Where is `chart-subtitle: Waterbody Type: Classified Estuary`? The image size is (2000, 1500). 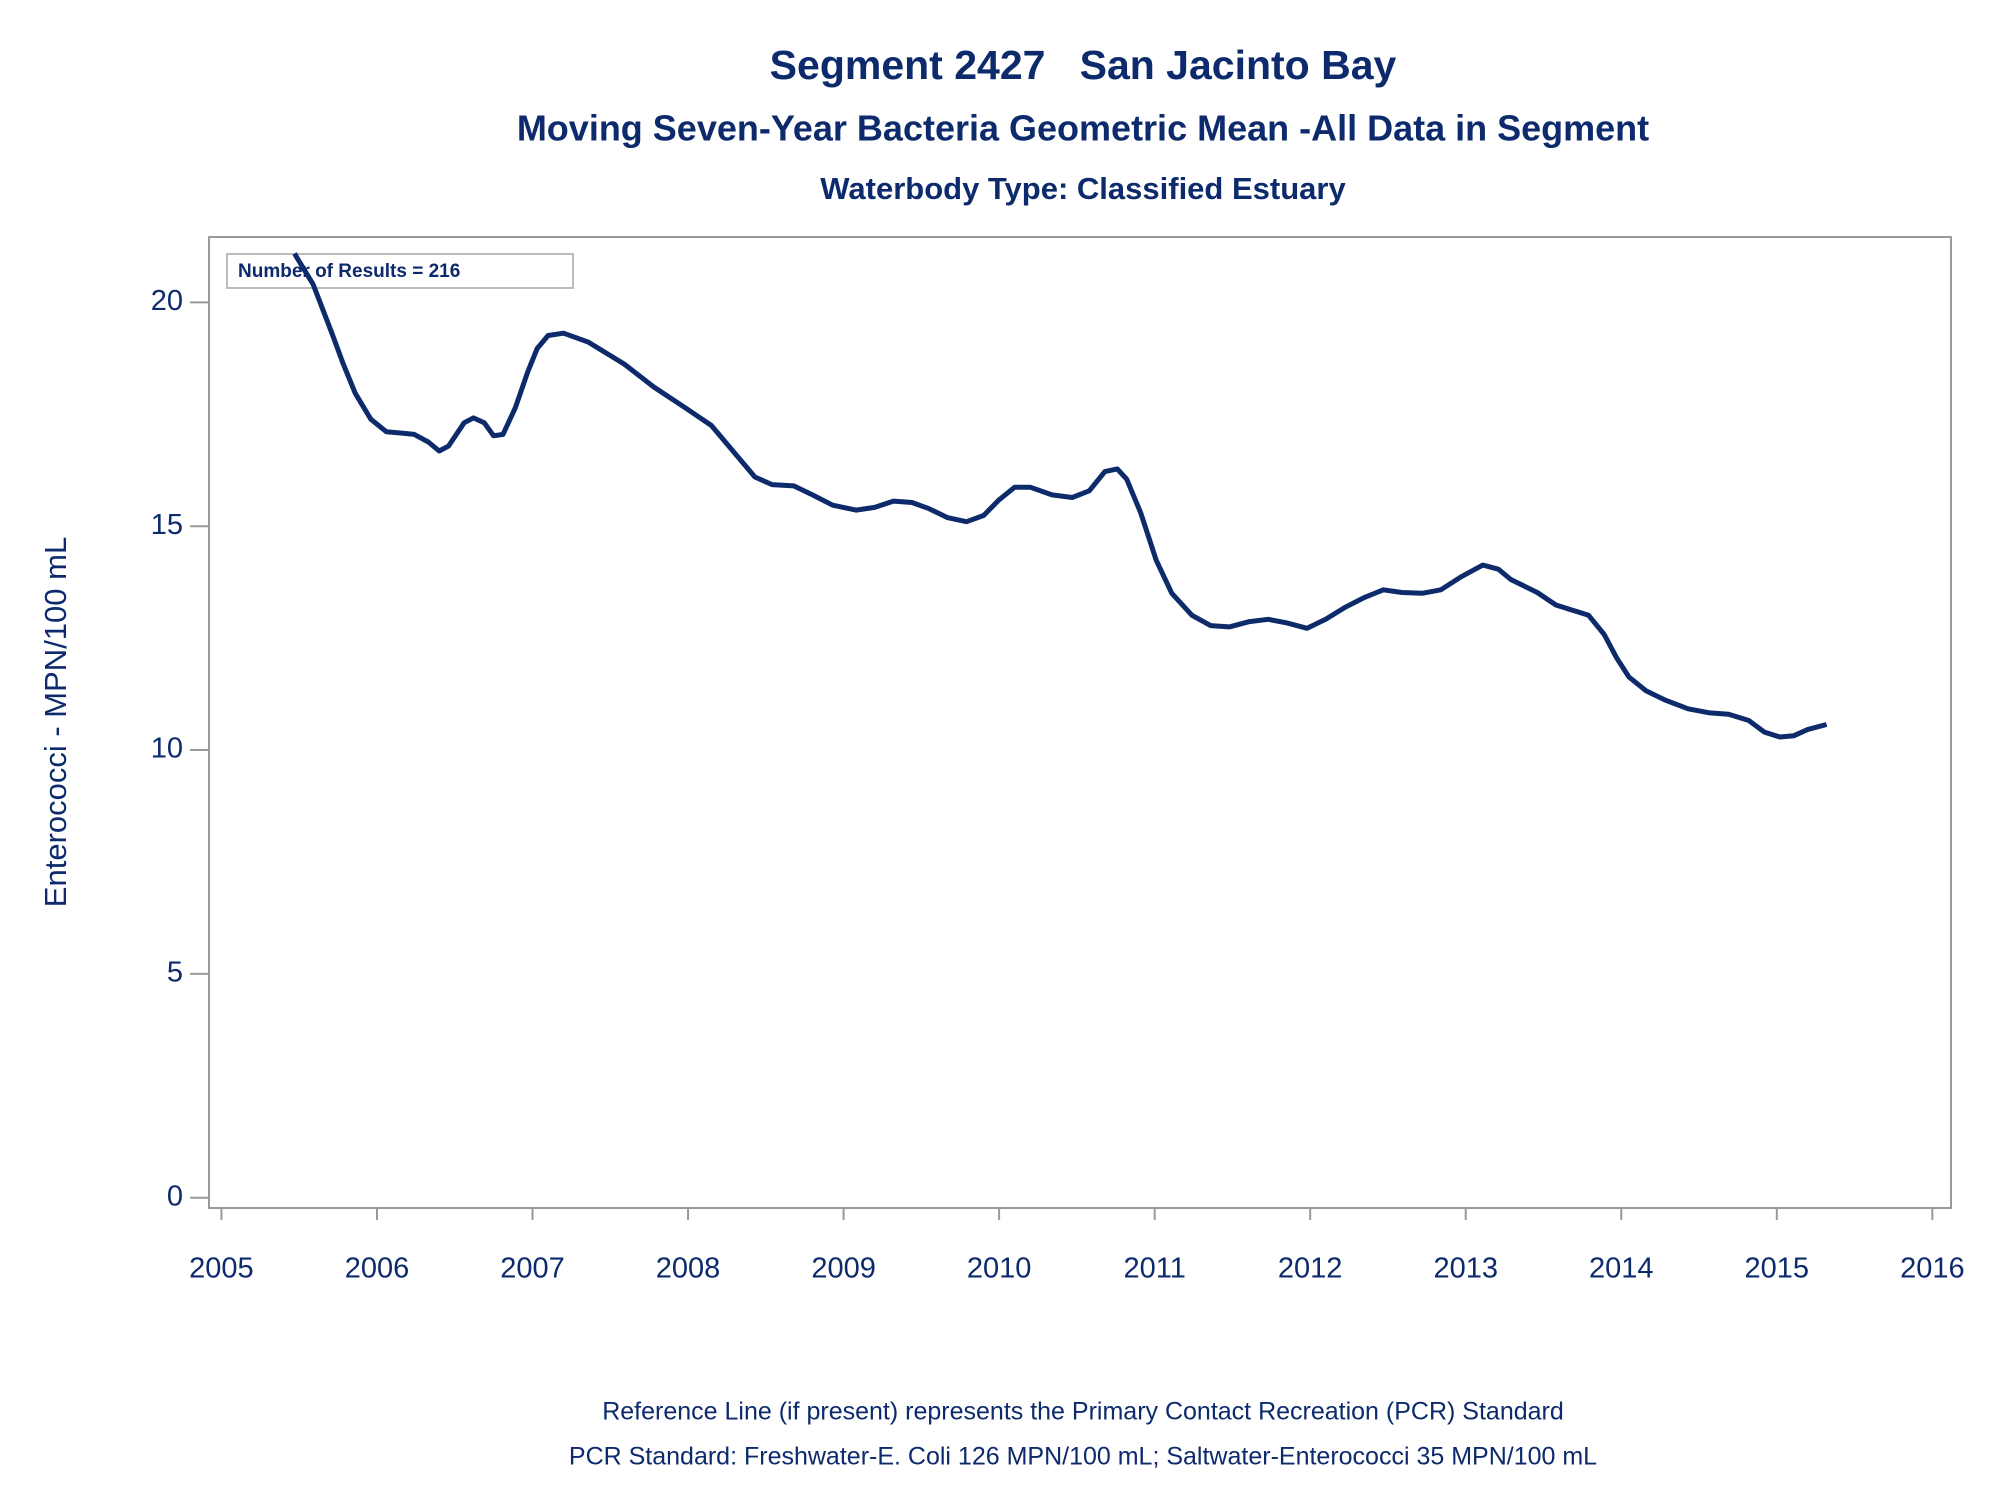
chart-subtitle: Waterbody Type: Classified Estuary is located at coordinates (1083, 188).